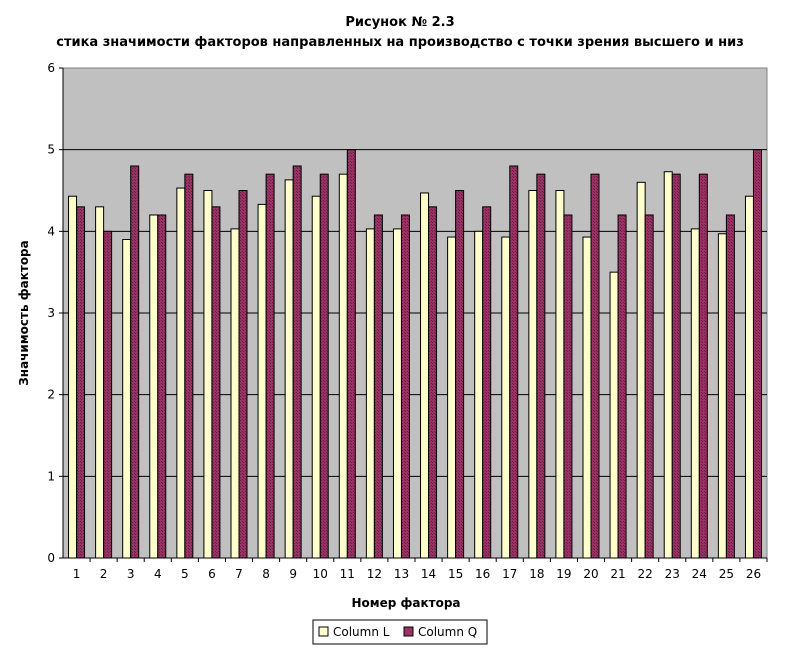 The height and width of the screenshot is (660, 800). What do you see at coordinates (24, 312) in the screenshot?
I see `y-axis-label: Значимость фактора` at bounding box center [24, 312].